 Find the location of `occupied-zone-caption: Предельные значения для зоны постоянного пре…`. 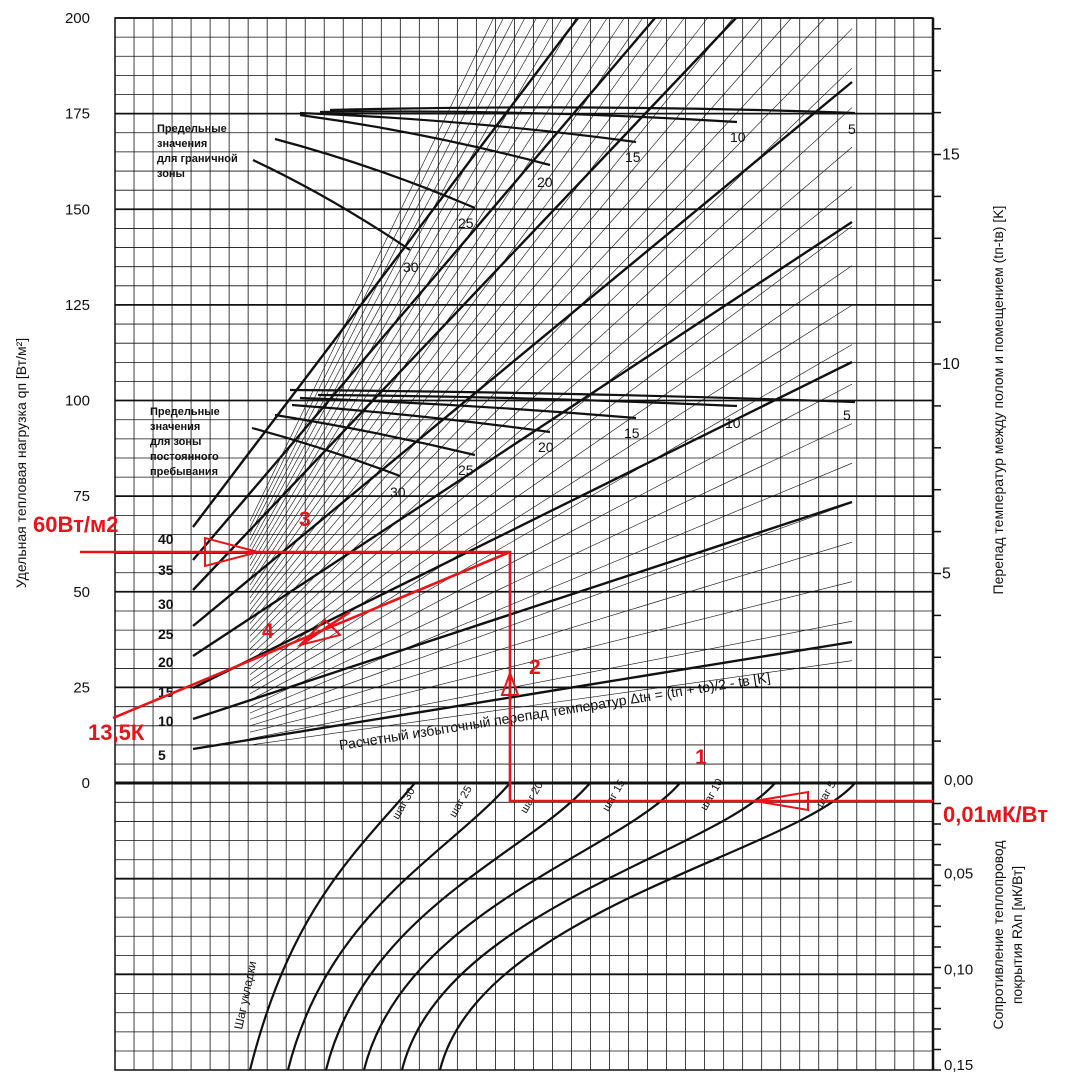

occupied-zone-caption: Предельные значения для зоны постоянного пре… is located at coordinates (185, 442).